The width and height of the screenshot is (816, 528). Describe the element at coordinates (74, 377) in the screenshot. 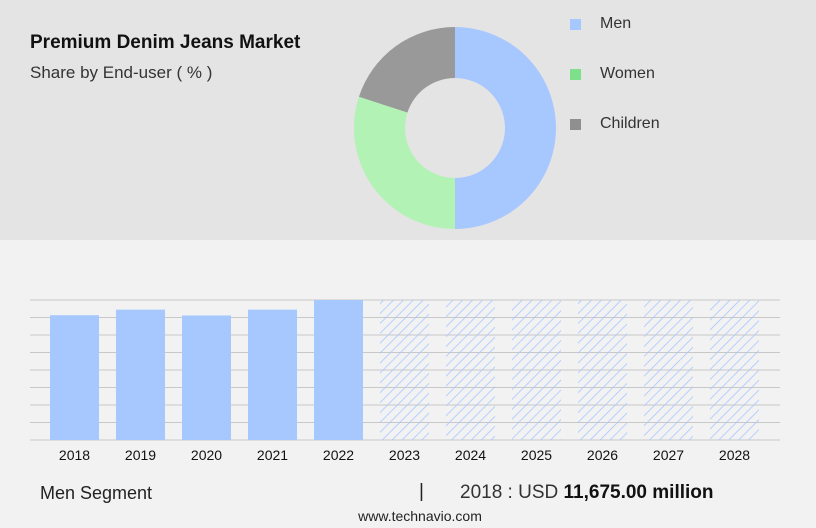

I see `bar-2018` at that location.